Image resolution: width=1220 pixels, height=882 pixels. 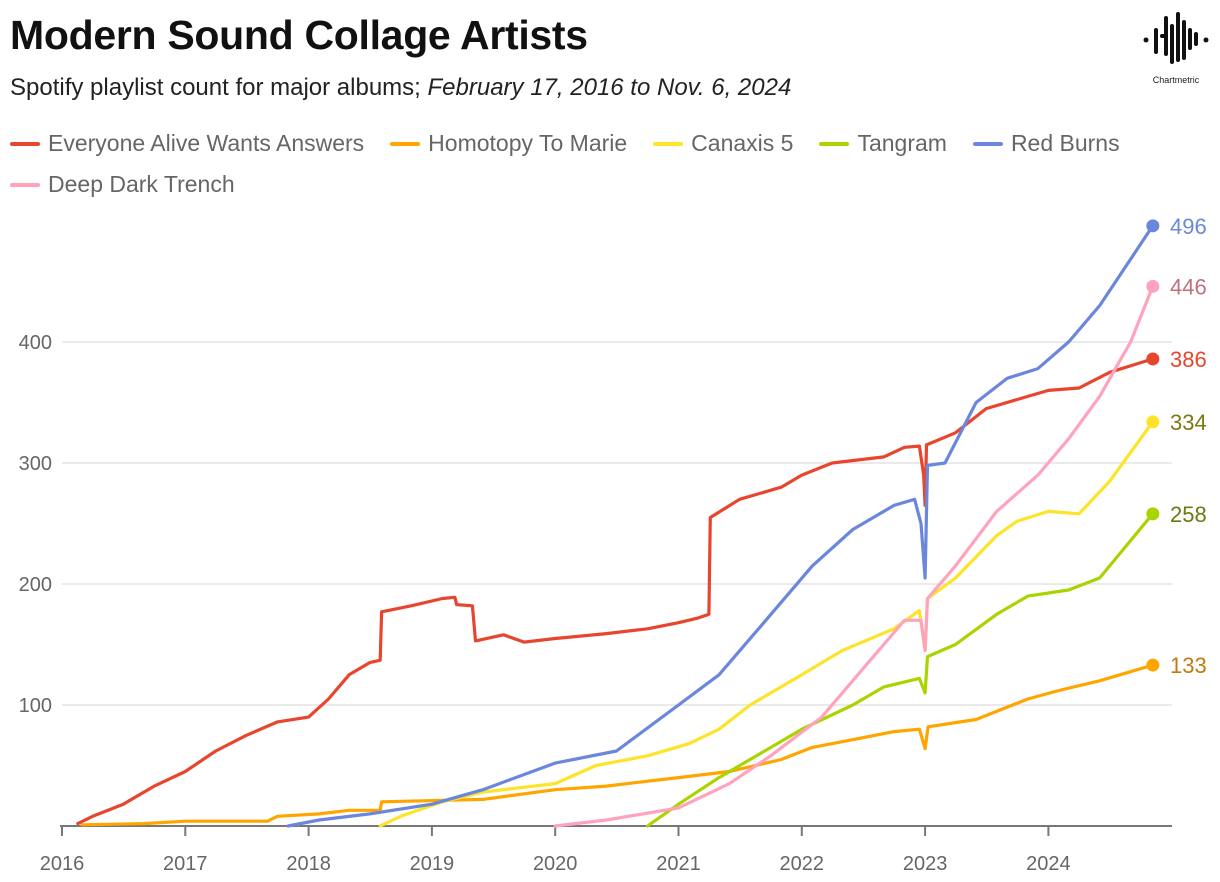 What do you see at coordinates (902, 143) in the screenshot?
I see `legend-label: Tangram` at bounding box center [902, 143].